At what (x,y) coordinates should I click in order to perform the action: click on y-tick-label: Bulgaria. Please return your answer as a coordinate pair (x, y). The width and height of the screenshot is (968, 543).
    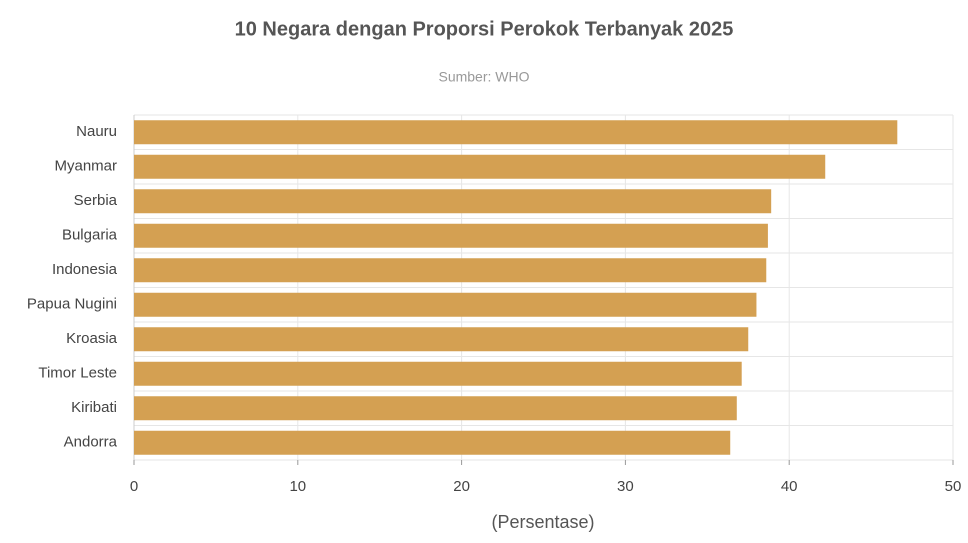
    Looking at the image, I should click on (90, 235).